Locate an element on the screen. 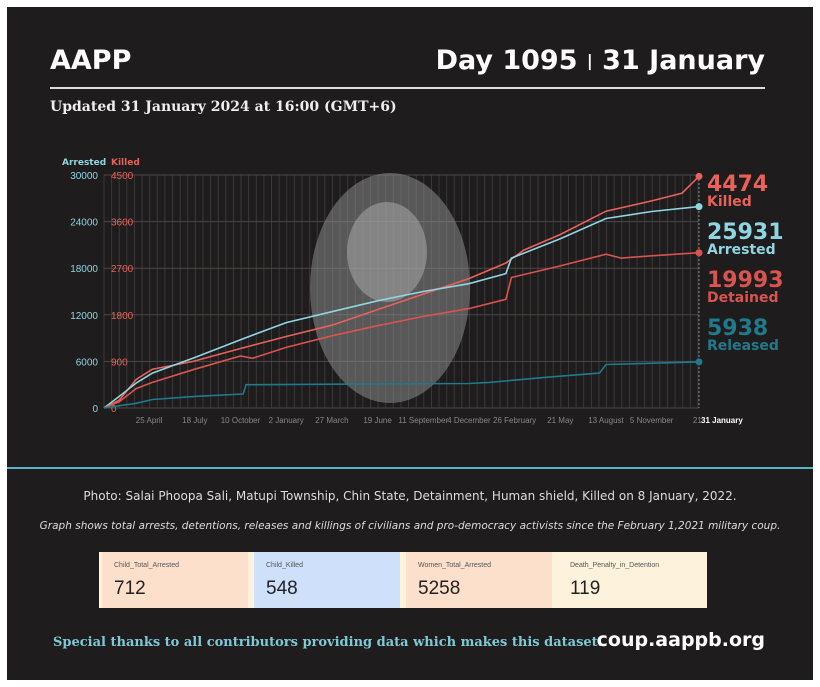 This screenshot has width=820, height=687. x-tick-label: 13 August is located at coordinates (606, 420).